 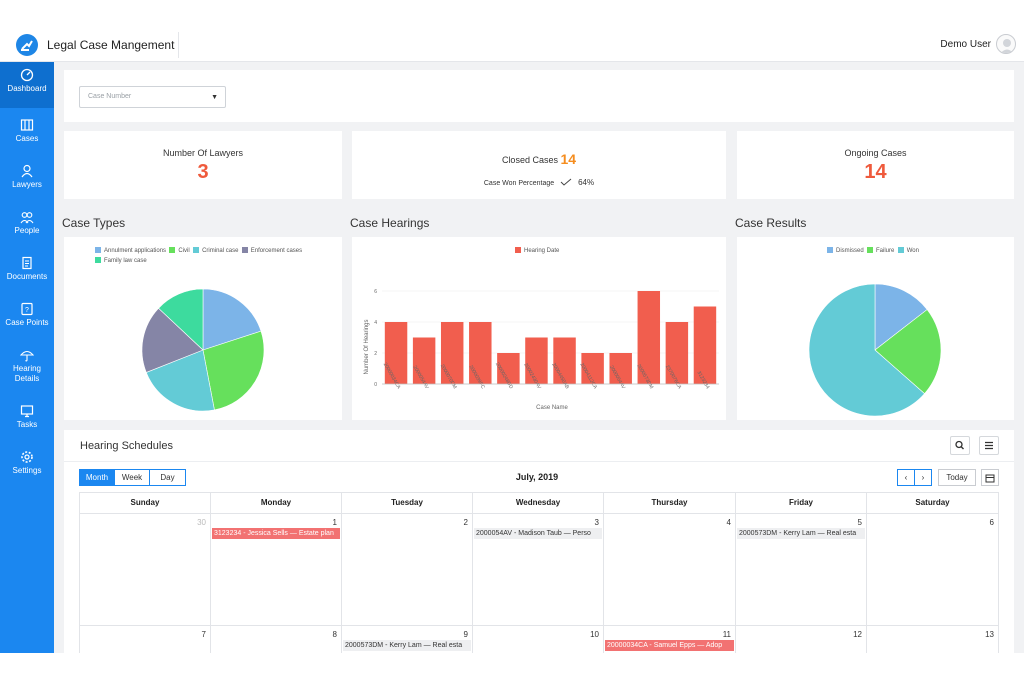 I want to click on user-name: Demo User, so click(x=965, y=44).